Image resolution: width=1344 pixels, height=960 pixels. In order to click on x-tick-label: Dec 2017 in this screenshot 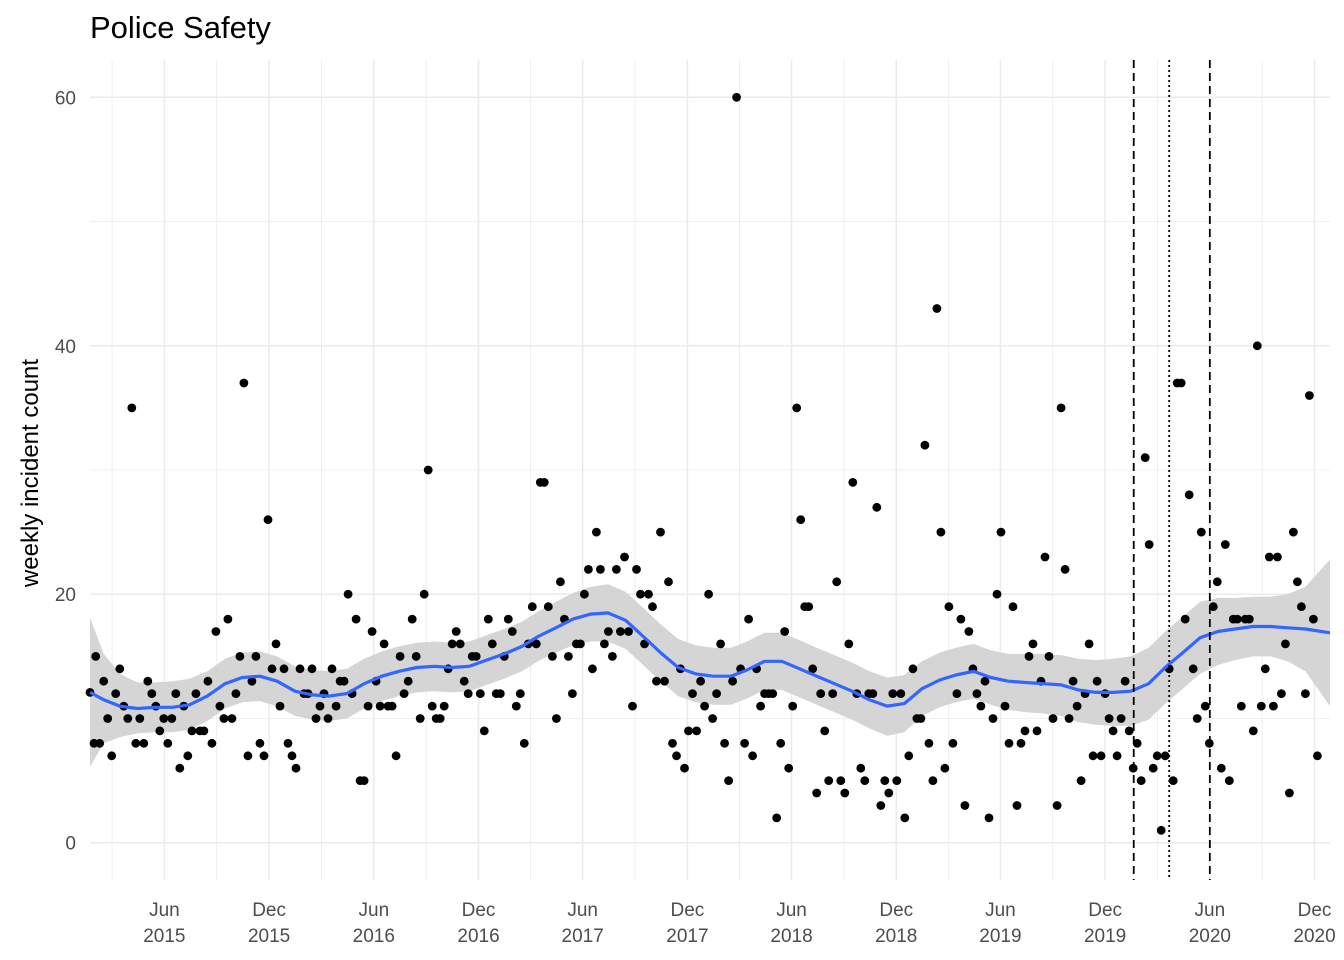, I will do `click(687, 923)`.